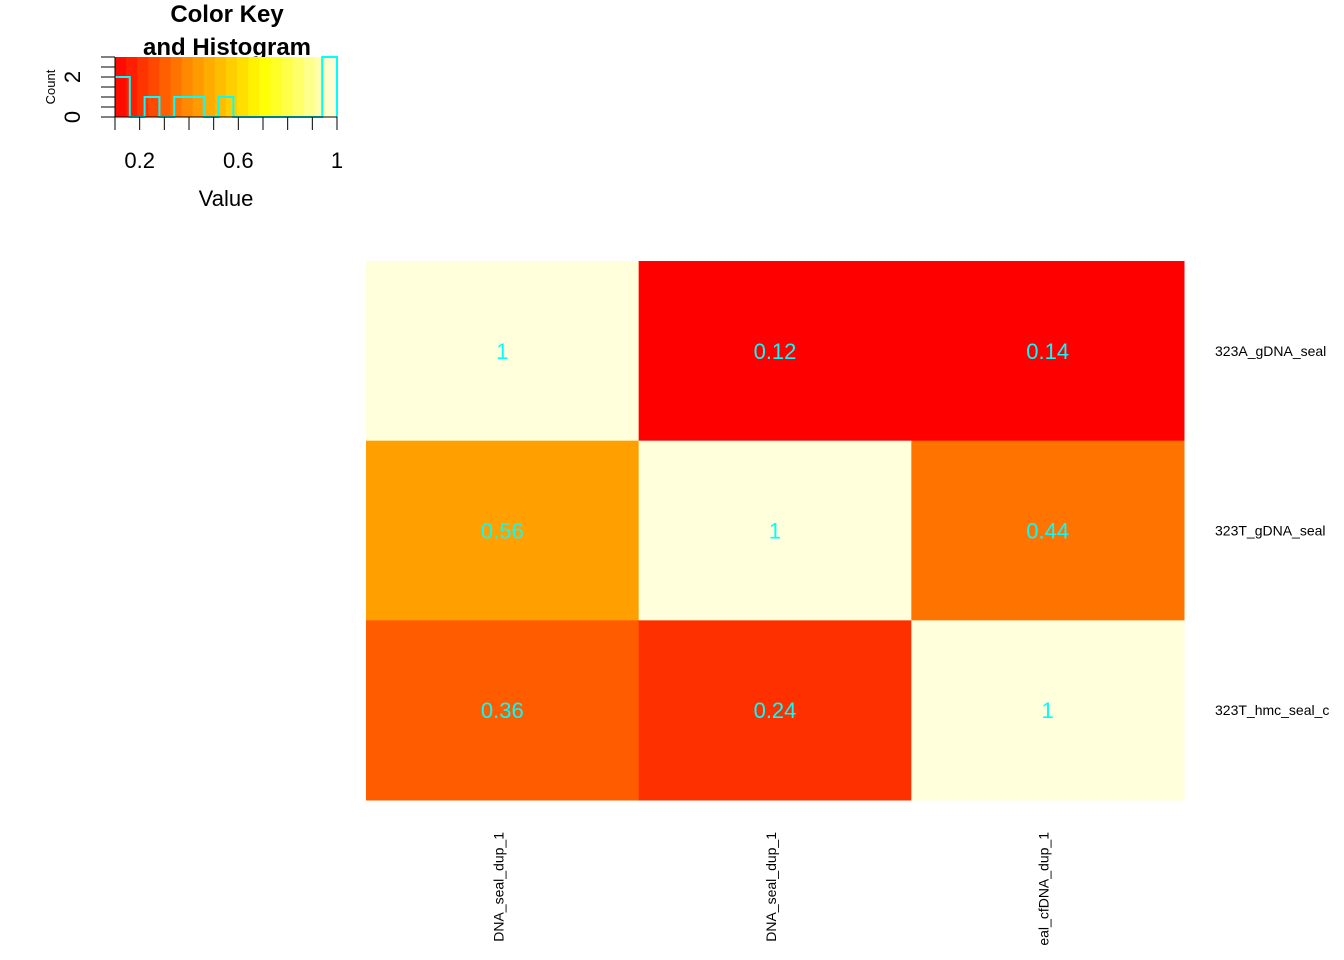 Image resolution: width=1344 pixels, height=960 pixels. Describe the element at coordinates (227, 14) in the screenshot. I see `key-title-line-1: Color Key` at that location.